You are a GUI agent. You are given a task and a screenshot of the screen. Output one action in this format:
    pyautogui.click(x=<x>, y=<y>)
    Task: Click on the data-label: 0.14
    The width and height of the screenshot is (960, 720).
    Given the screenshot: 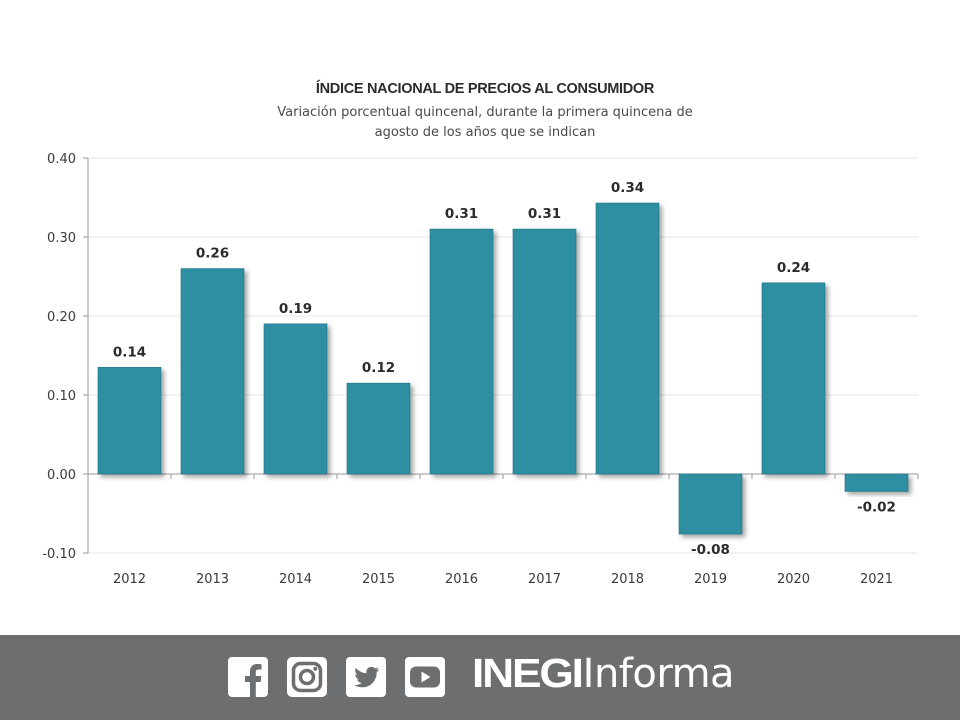 What is the action you would take?
    pyautogui.click(x=129, y=352)
    